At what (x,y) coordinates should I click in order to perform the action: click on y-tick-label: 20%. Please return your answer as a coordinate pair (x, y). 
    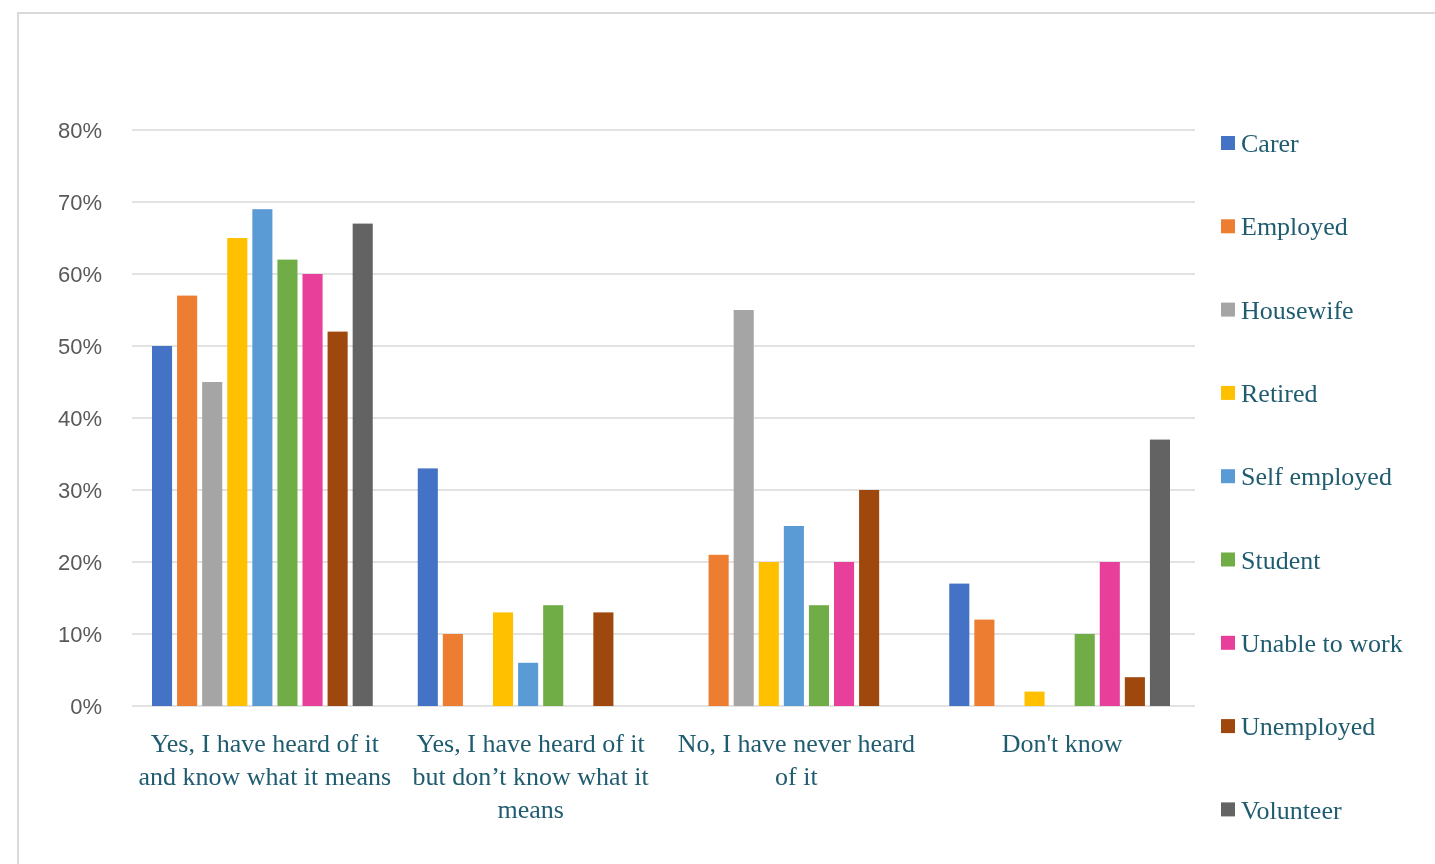
    Looking at the image, I should click on (79, 562).